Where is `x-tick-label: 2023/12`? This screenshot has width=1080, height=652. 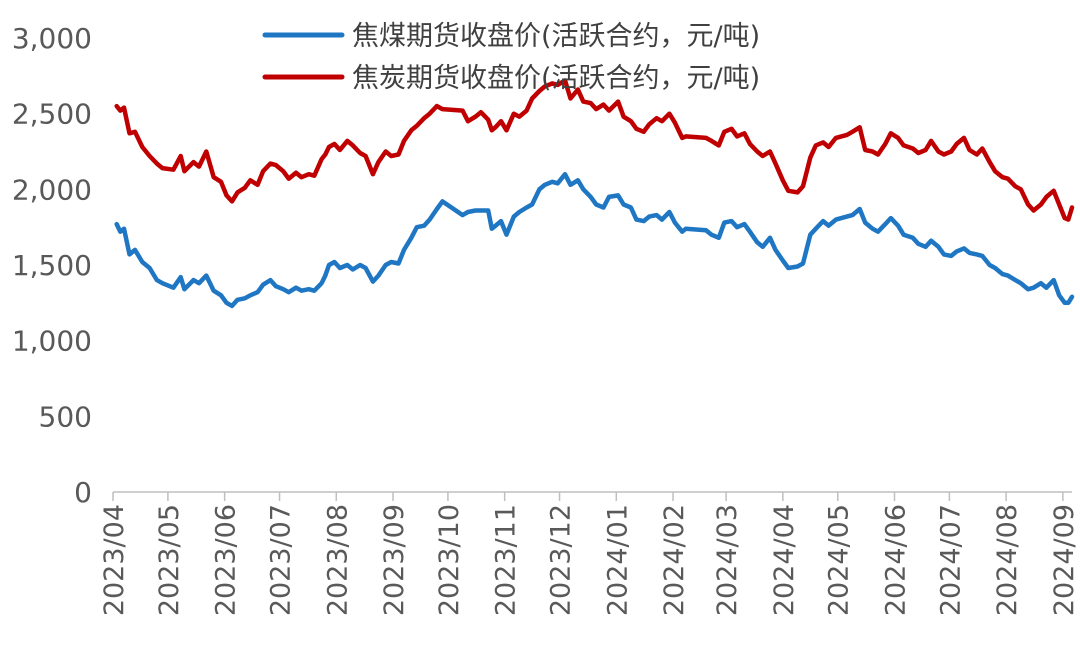
x-tick-label: 2023/12 is located at coordinates (561, 560).